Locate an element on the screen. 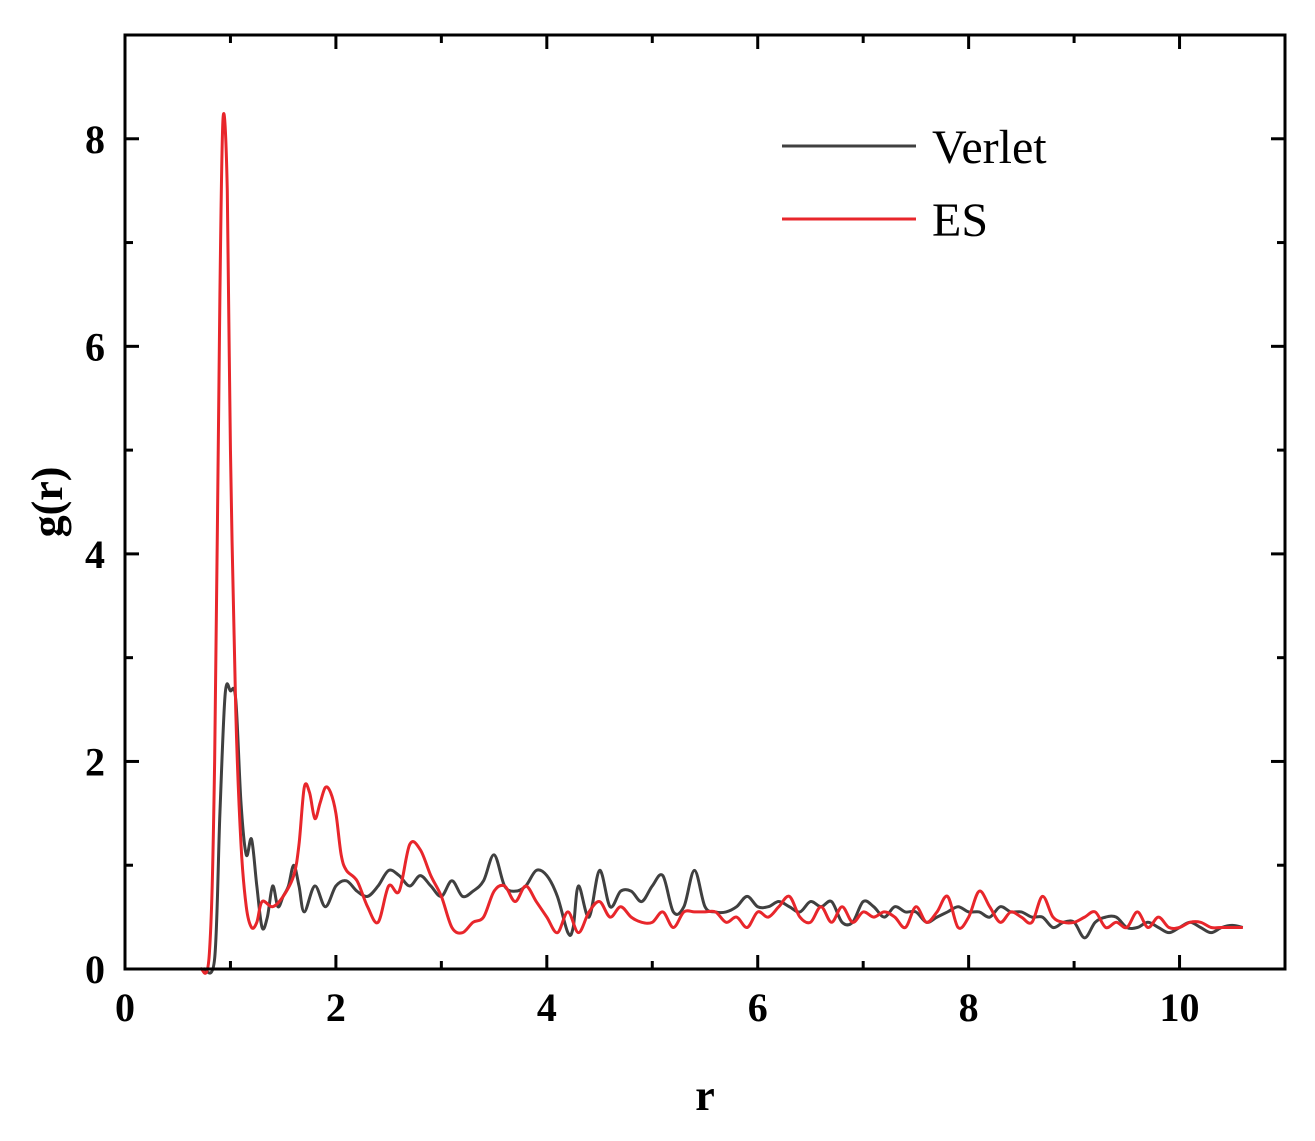 Image resolution: width=1315 pixels, height=1141 pixels. y-tick-label: 4 is located at coordinates (95, 554).